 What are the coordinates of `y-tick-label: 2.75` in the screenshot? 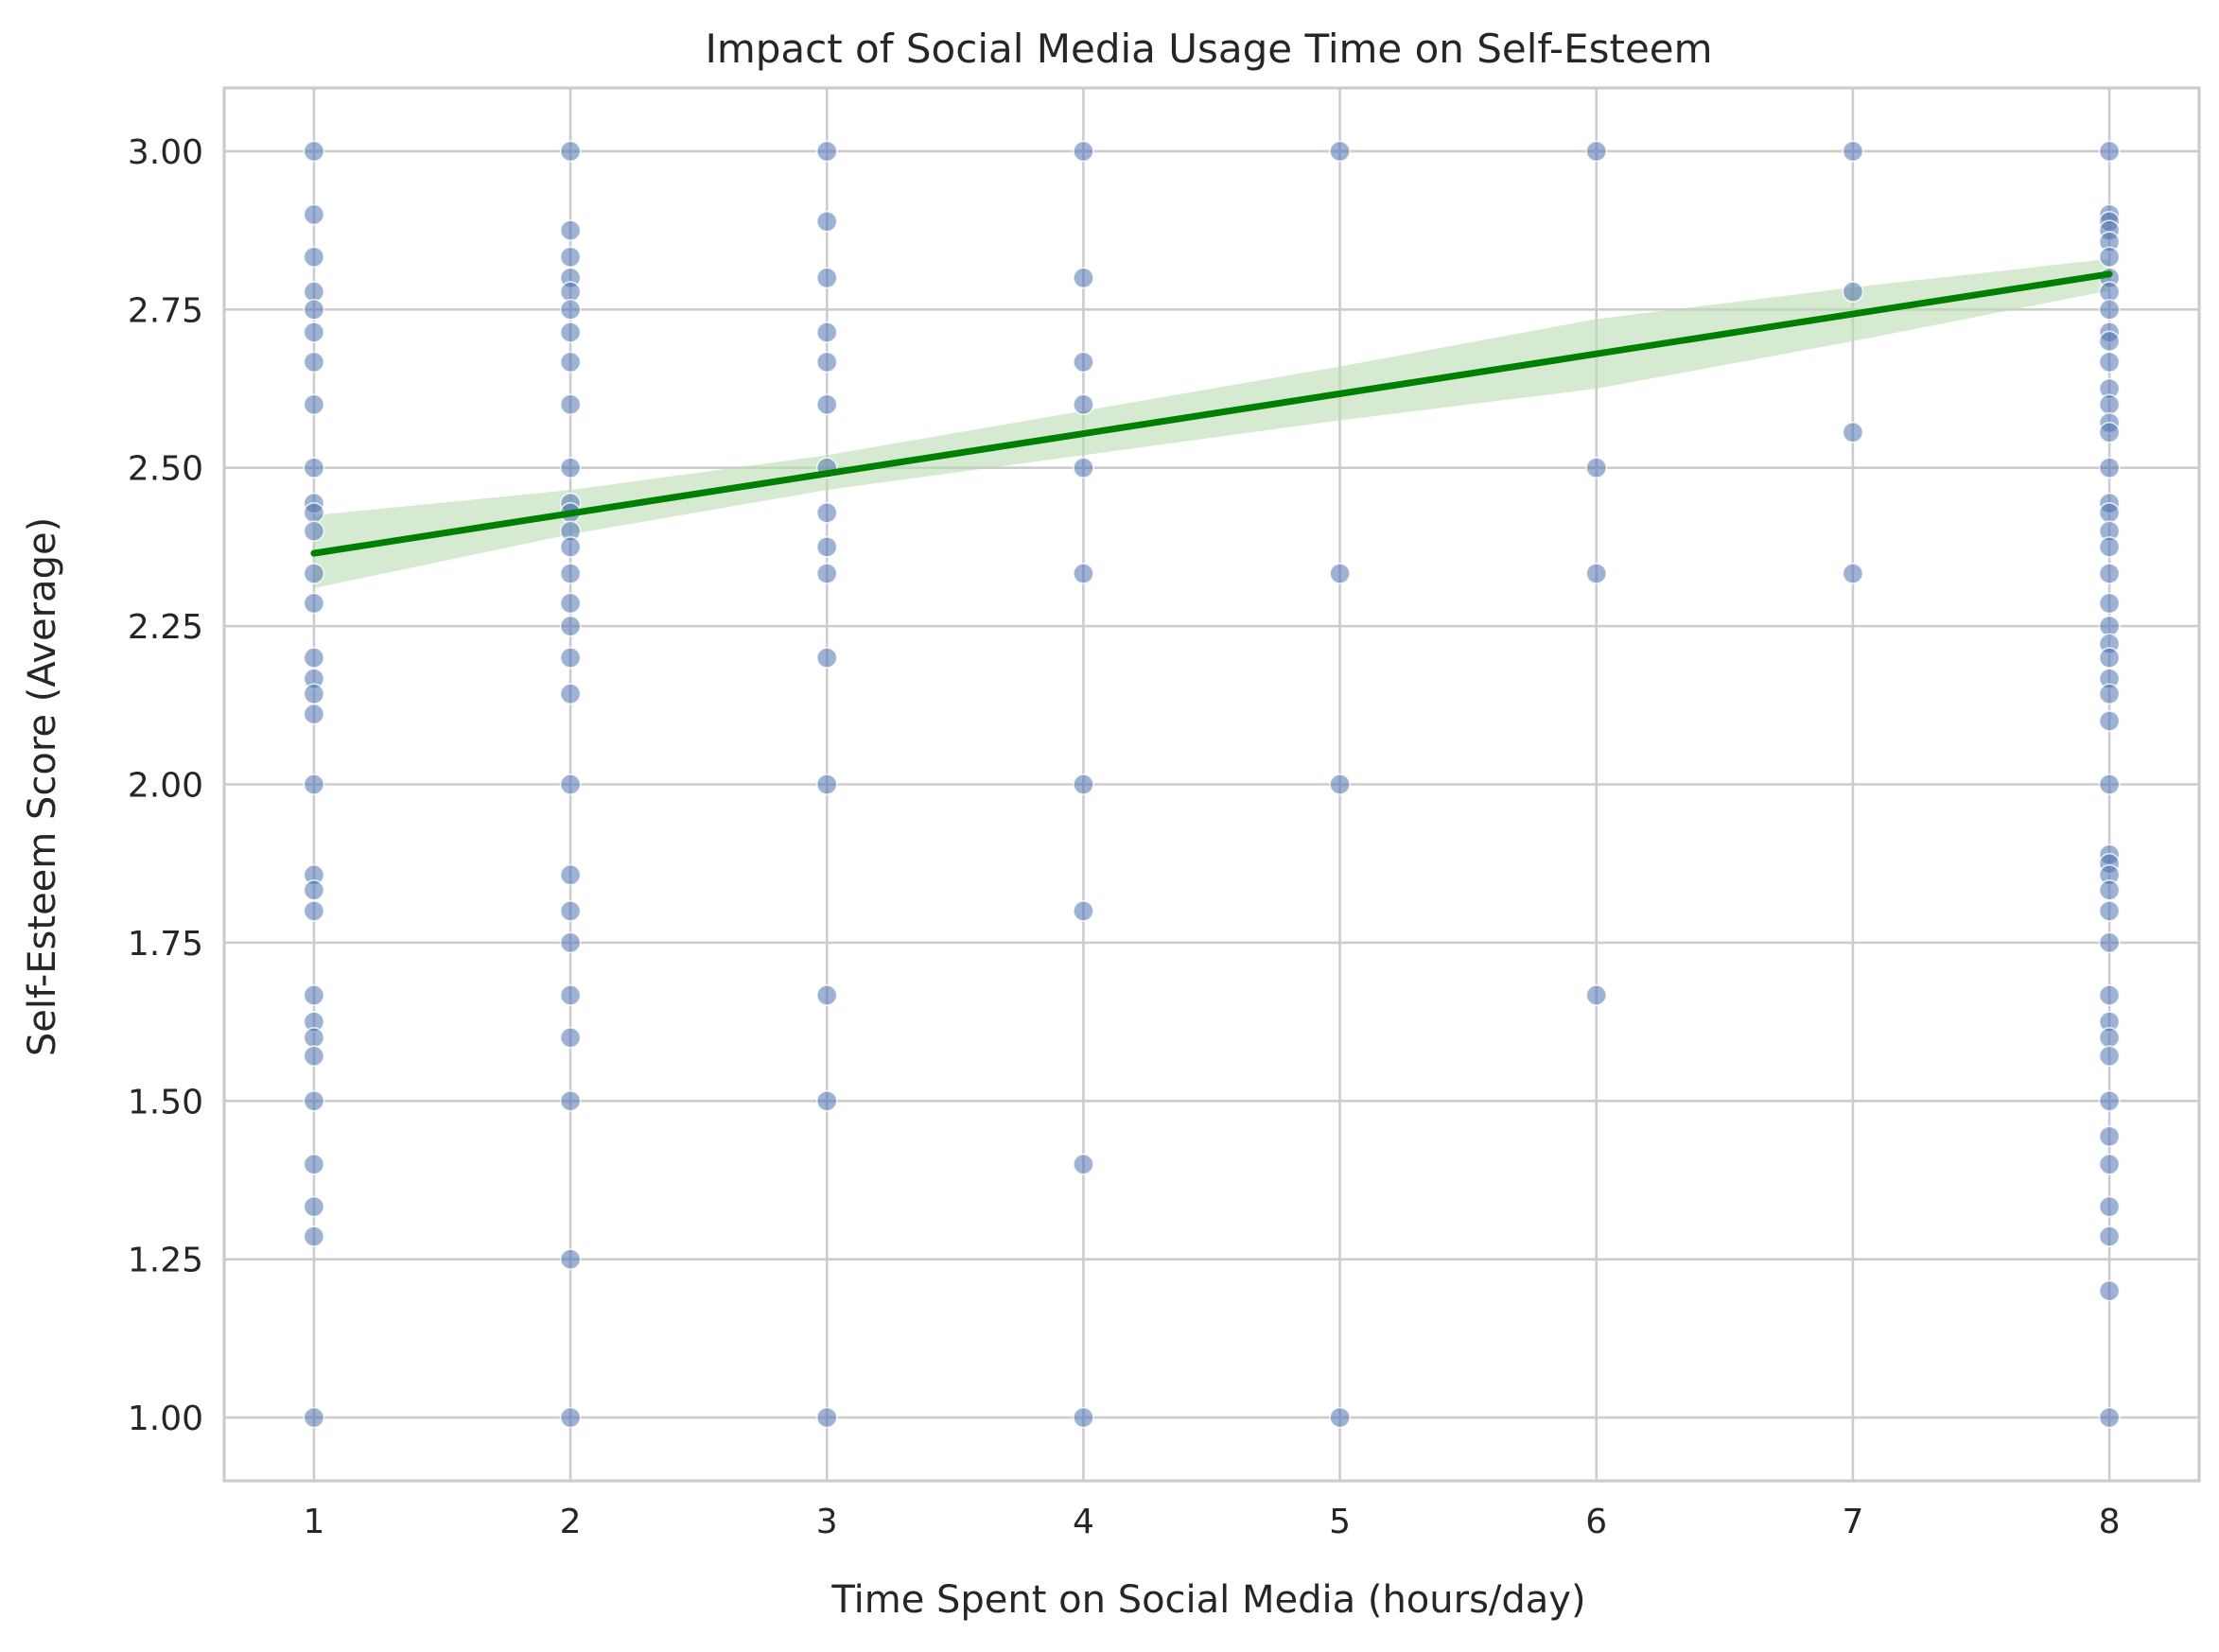 It's located at (166, 311).